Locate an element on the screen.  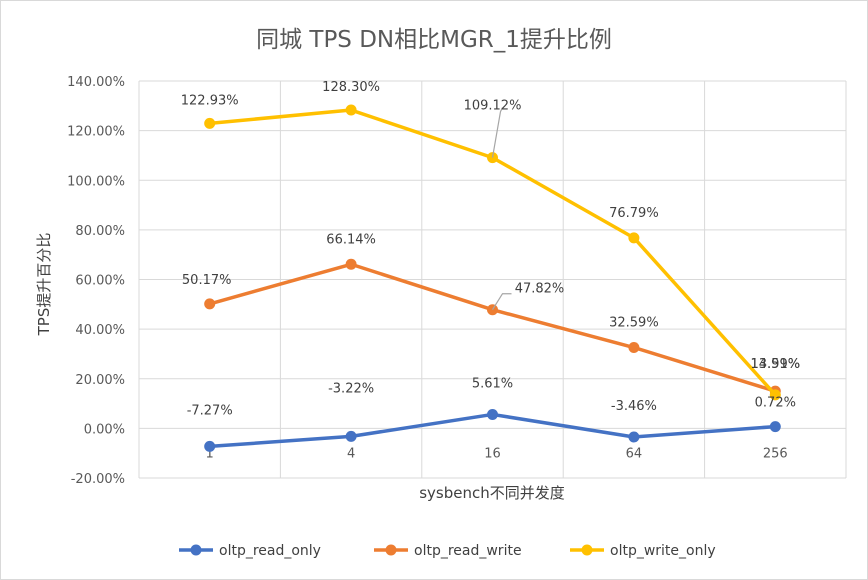
x-tick-label: 256 is located at coordinates (775, 453).